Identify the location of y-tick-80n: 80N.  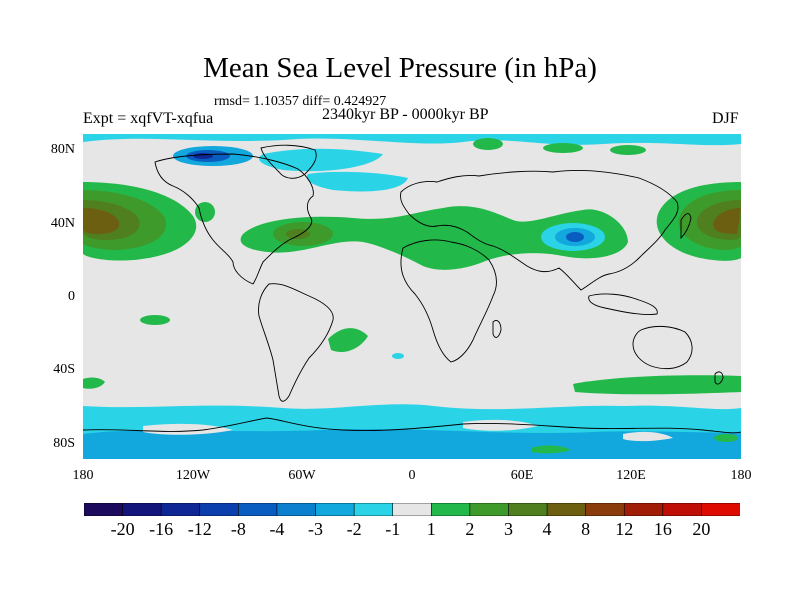
(62, 149).